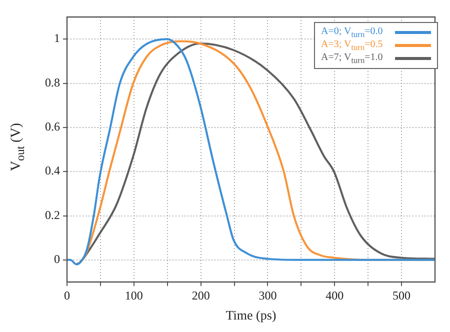 The width and height of the screenshot is (450, 332). What do you see at coordinates (67, 295) in the screenshot?
I see `x-tick-label: 0` at bounding box center [67, 295].